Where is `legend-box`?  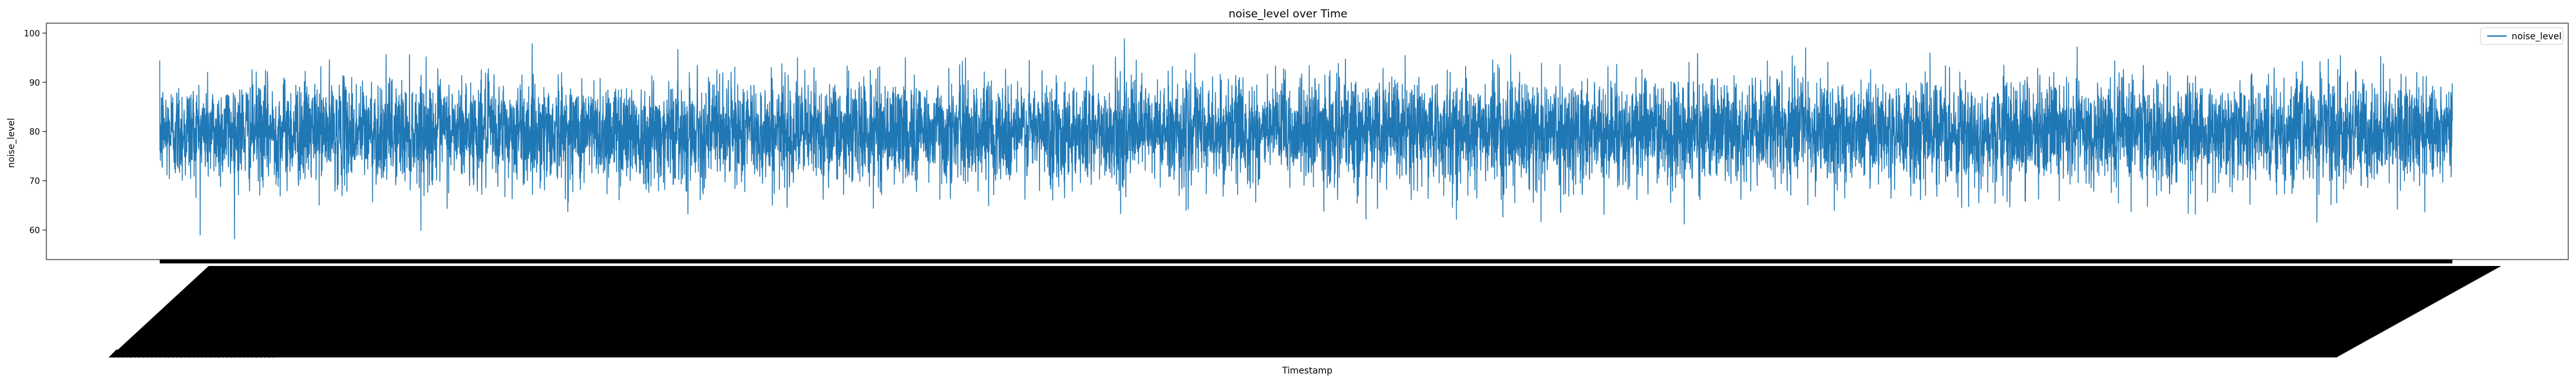 legend-box is located at coordinates (2522, 36).